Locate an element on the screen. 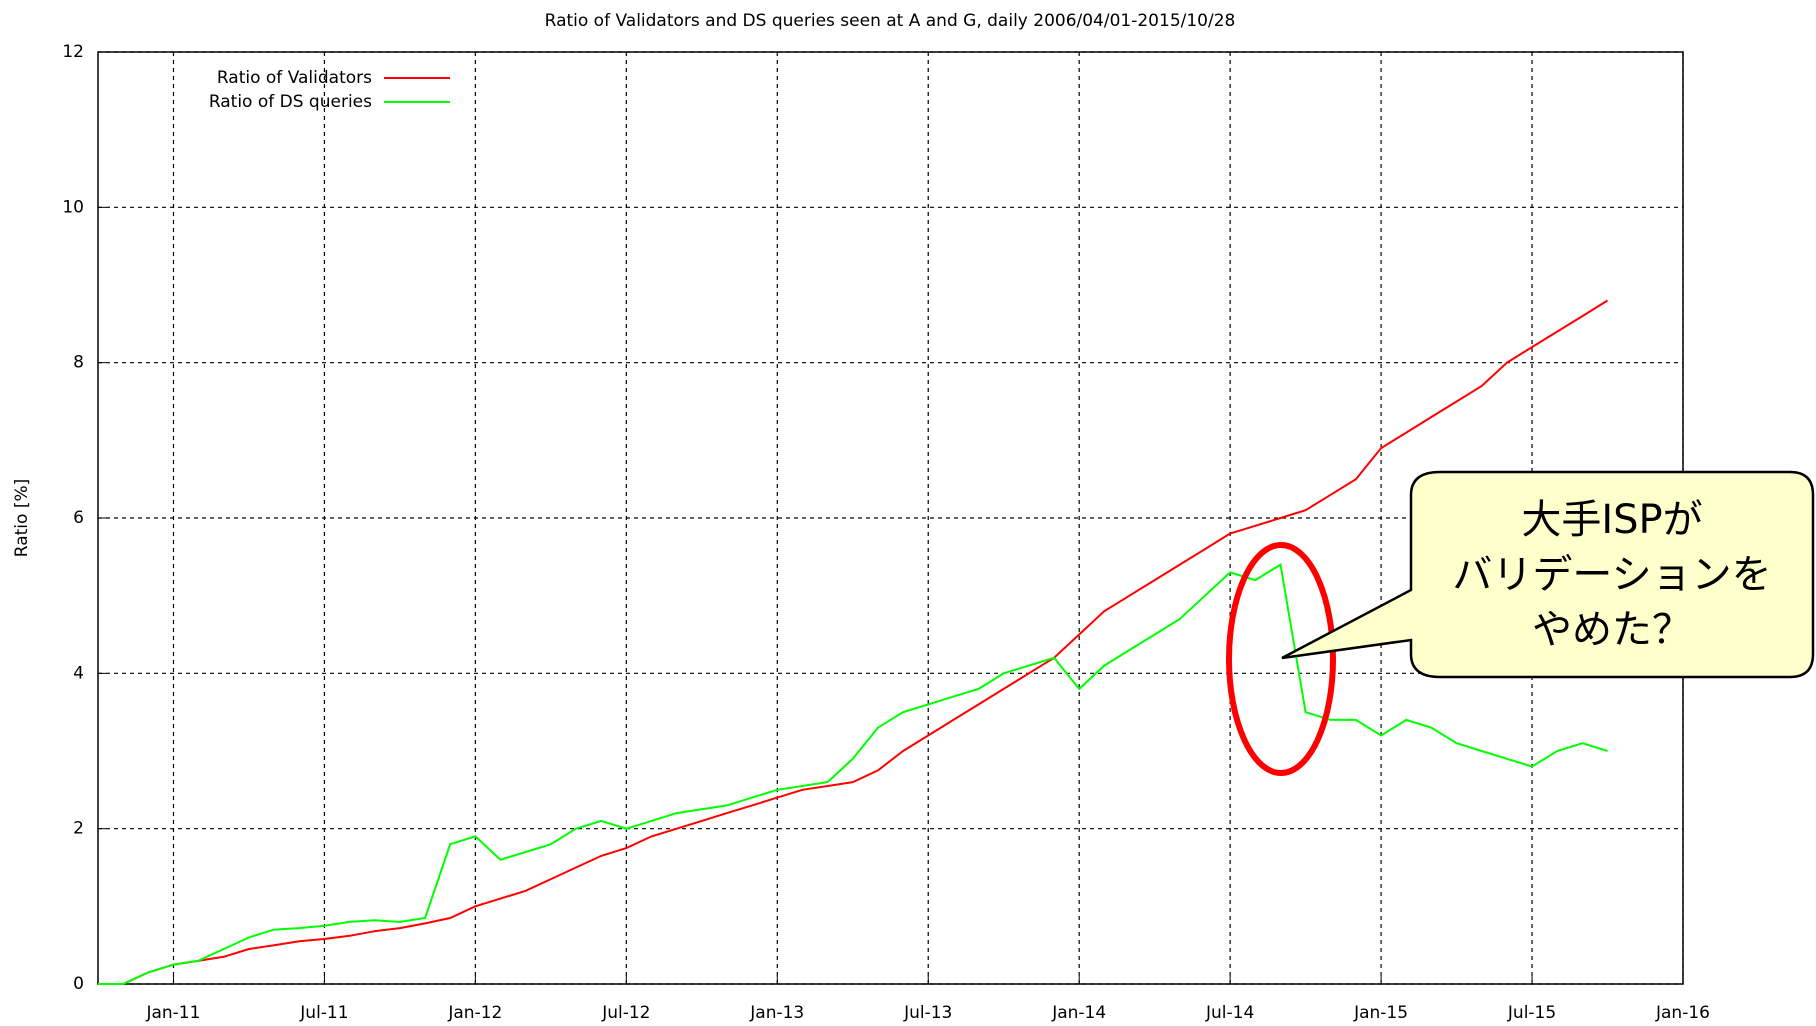 The width and height of the screenshot is (1816, 1026). x-tick-label: Jan-13 is located at coordinates (776, 1012).